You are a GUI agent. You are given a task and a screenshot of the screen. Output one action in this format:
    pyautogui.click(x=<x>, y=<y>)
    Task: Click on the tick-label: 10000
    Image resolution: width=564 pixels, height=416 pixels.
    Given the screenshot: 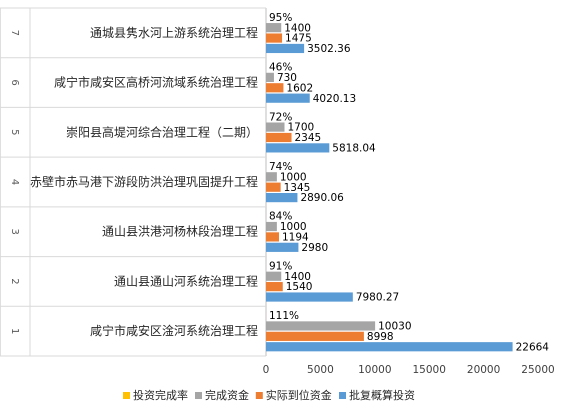 What is the action you would take?
    pyautogui.click(x=374, y=370)
    